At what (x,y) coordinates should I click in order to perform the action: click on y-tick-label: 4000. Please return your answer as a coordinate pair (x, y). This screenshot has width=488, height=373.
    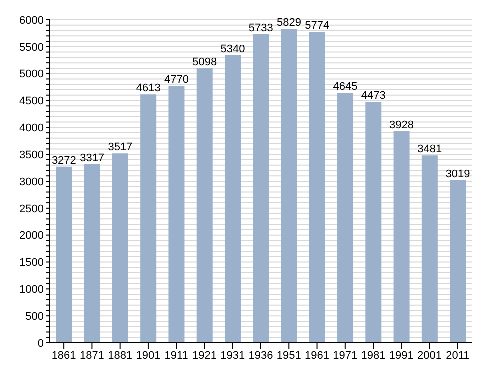
    Looking at the image, I should click on (32, 128).